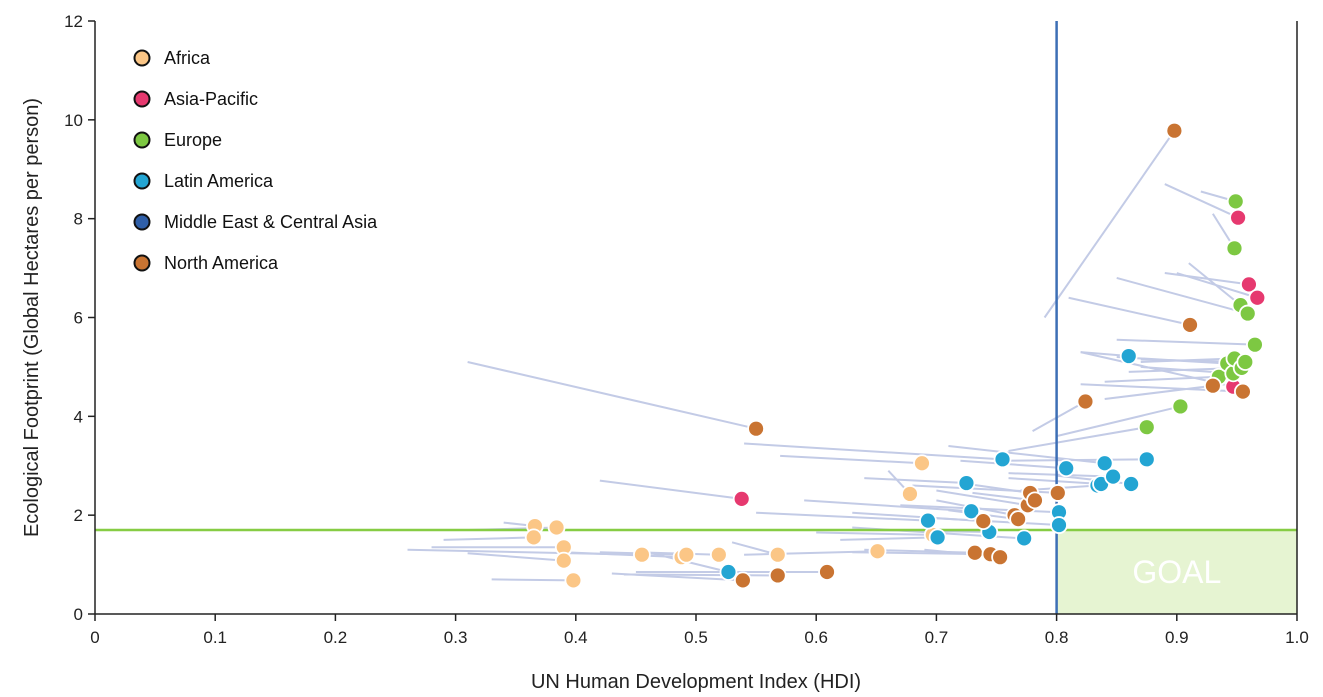 This screenshot has width=1323, height=697. What do you see at coordinates (187, 58) in the screenshot?
I see `legend-label: Africa` at bounding box center [187, 58].